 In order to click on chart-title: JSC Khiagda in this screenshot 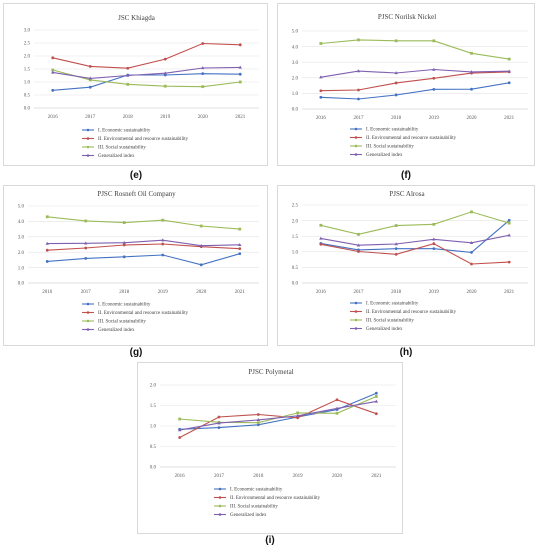, I will do `click(137, 18)`.